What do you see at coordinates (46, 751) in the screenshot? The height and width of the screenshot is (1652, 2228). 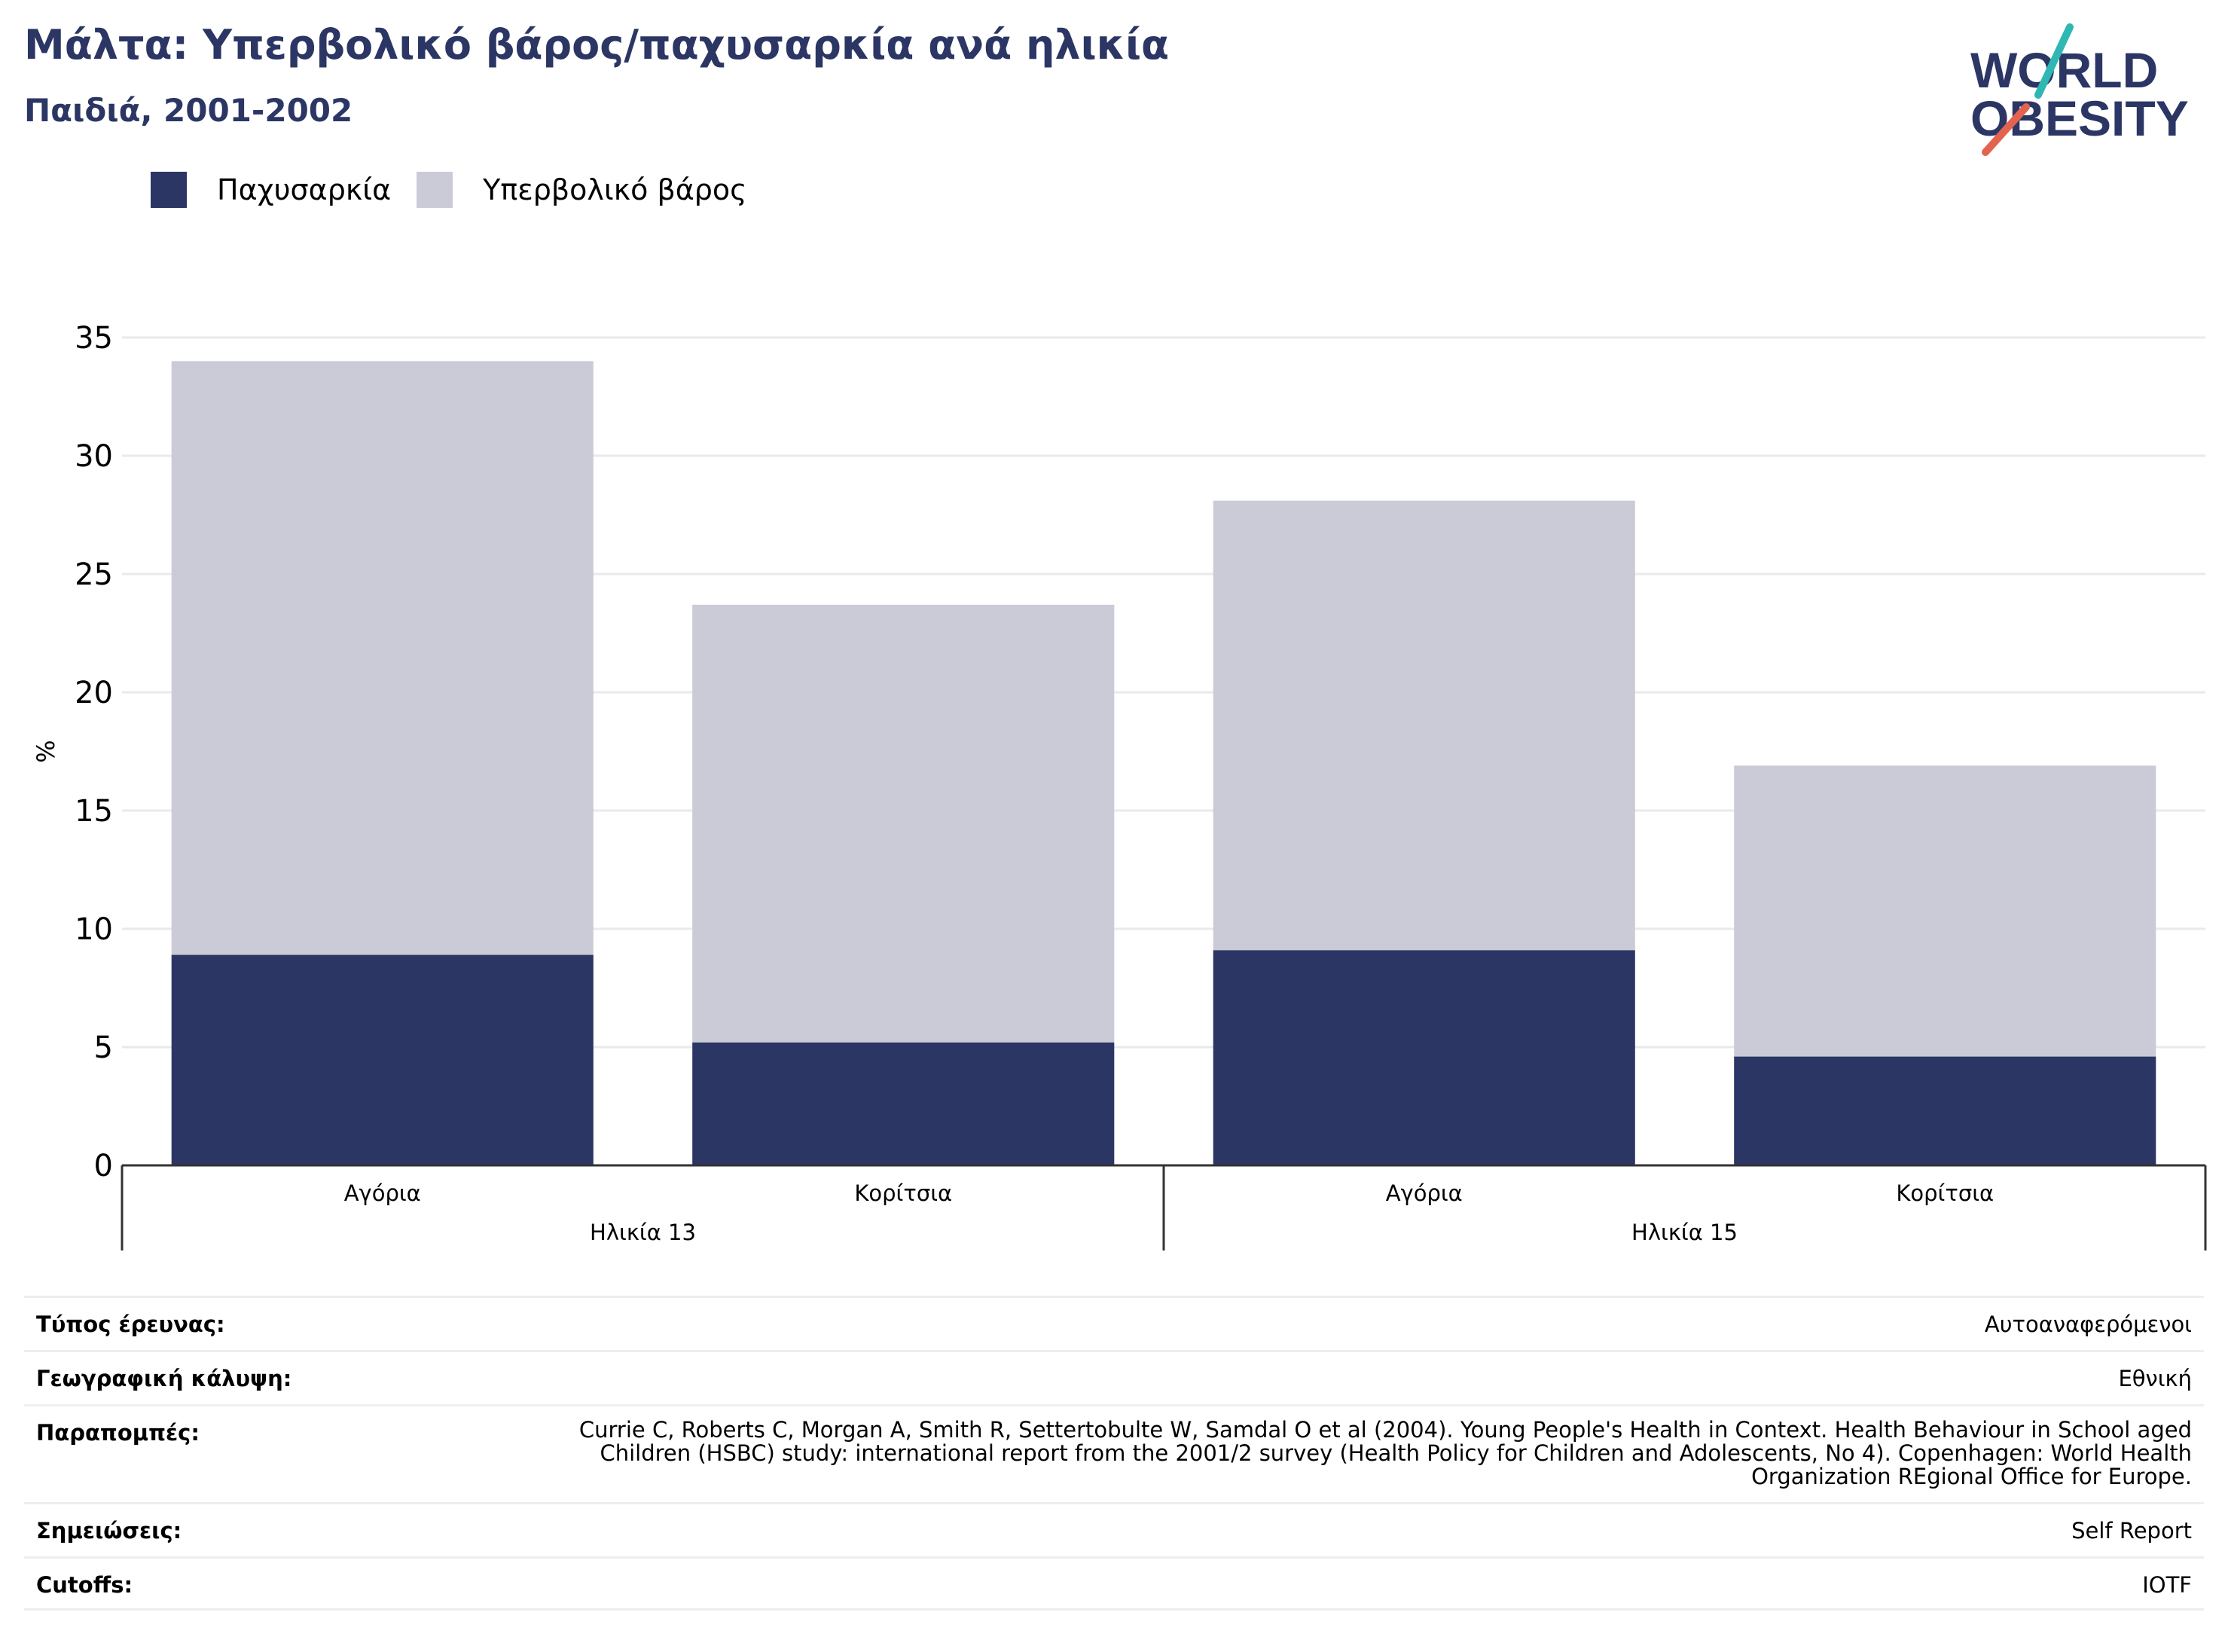 I see `y-axis-label: %` at bounding box center [46, 751].